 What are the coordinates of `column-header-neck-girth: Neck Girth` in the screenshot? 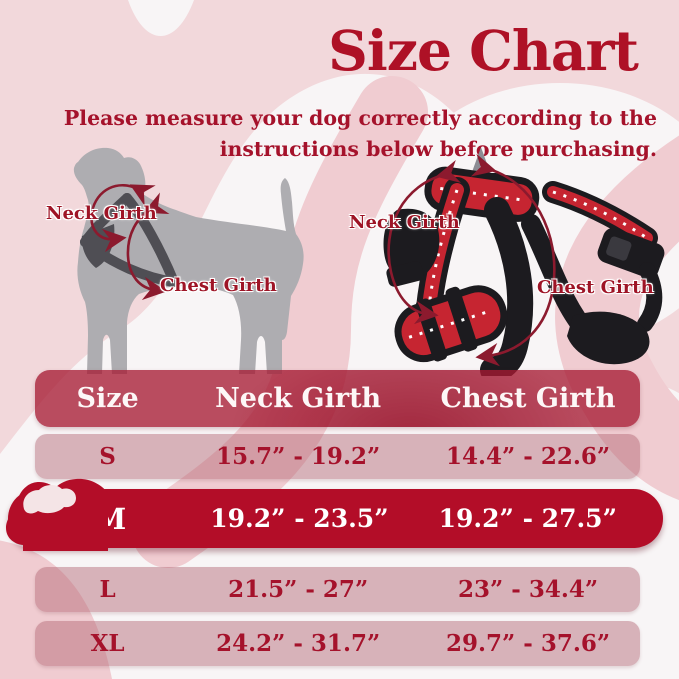 It's located at (298, 398).